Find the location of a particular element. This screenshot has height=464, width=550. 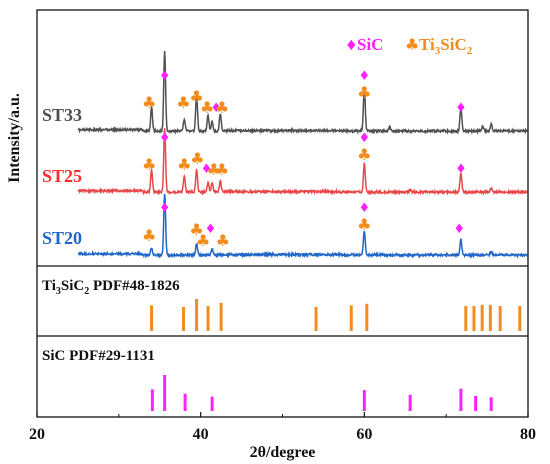

legend-ti3sic2-label: Ti3SiC2 is located at coordinates (446, 46).